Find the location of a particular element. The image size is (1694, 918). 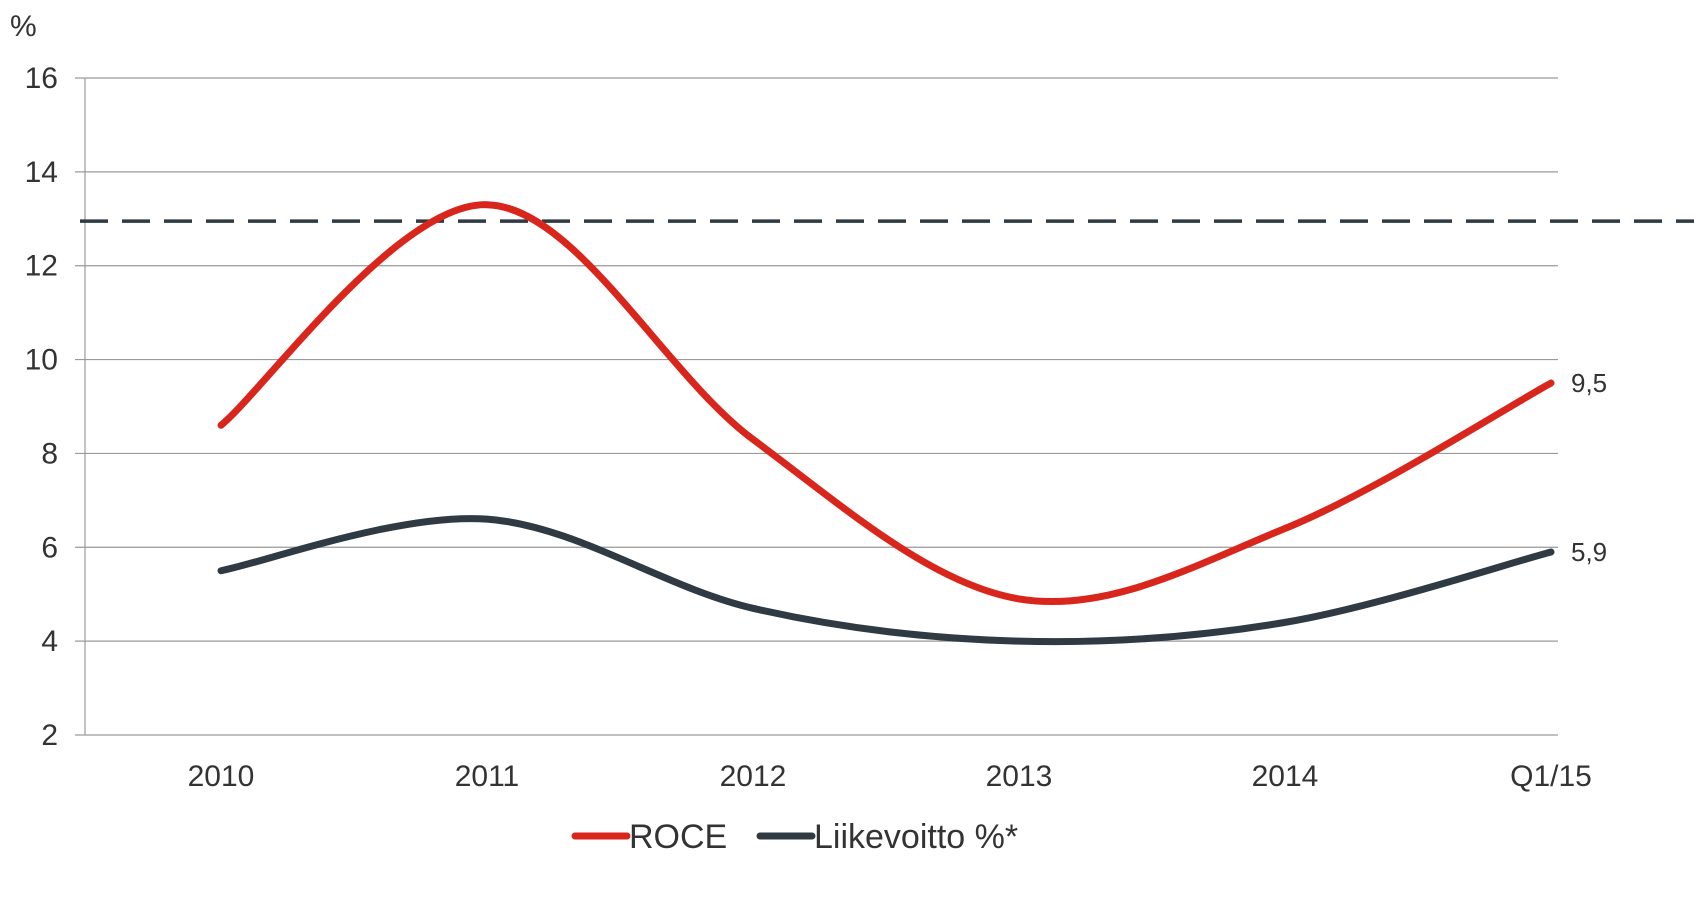

y-tick-label-8: 8 is located at coordinates (49, 453).